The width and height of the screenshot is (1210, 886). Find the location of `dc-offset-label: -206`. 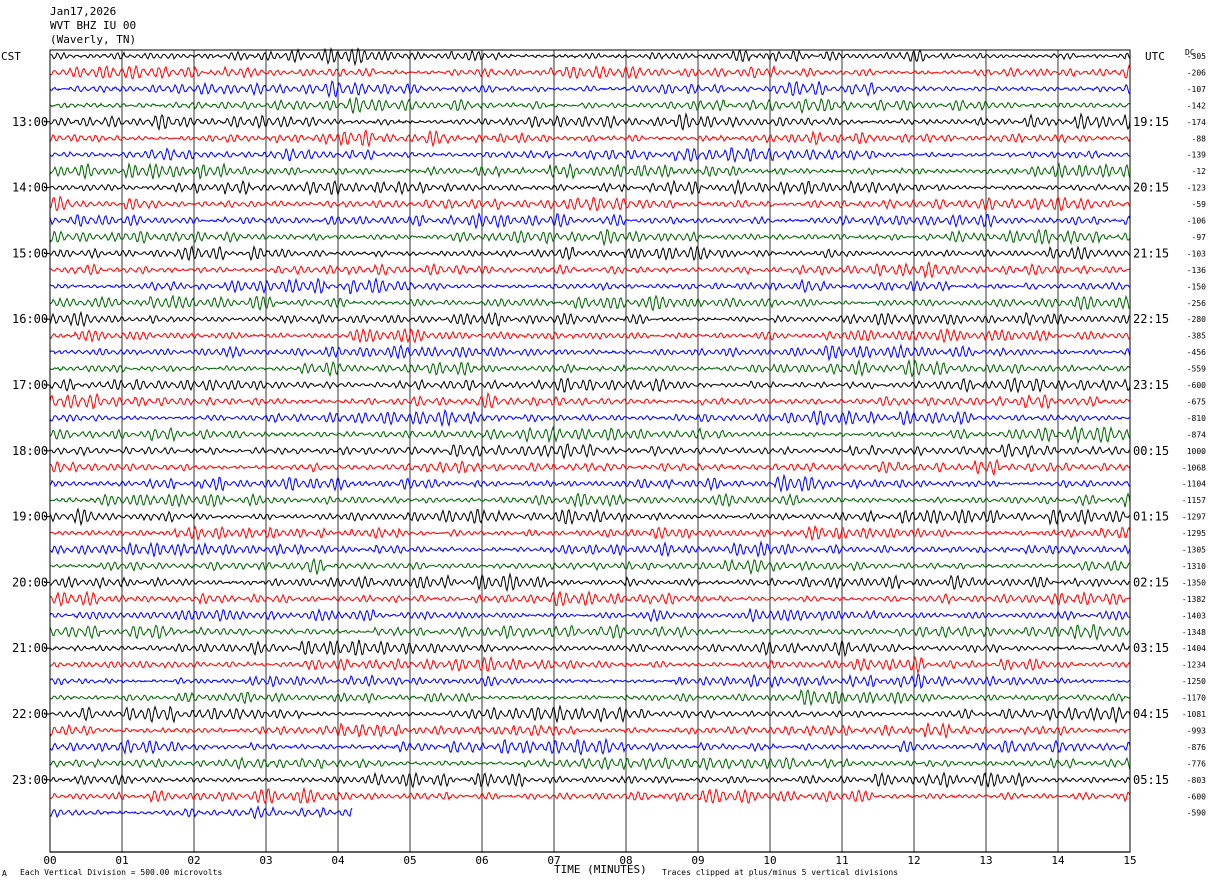

dc-offset-label: -206 is located at coordinates (1196, 72).